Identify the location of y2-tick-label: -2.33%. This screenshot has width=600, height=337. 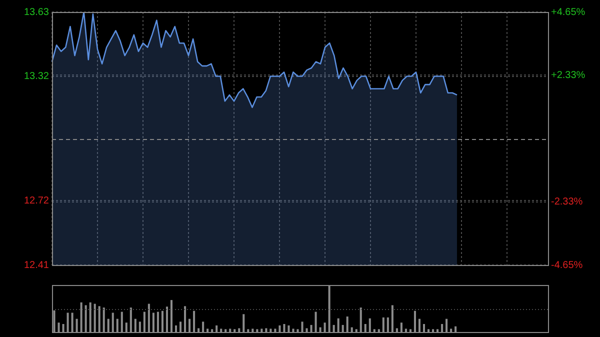
(567, 202).